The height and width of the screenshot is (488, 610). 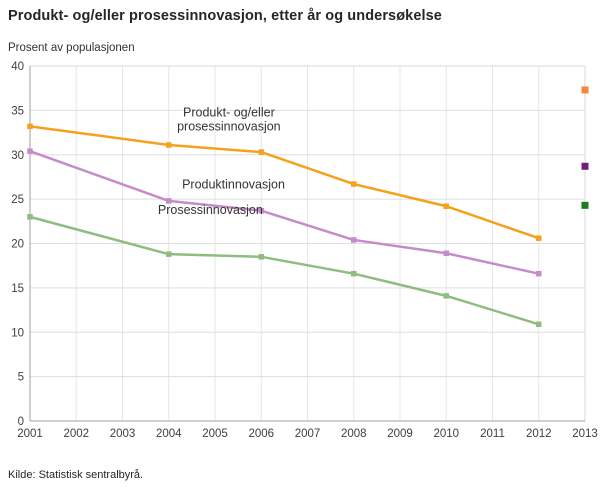 I want to click on x-tick-label: 2006, so click(x=261, y=434).